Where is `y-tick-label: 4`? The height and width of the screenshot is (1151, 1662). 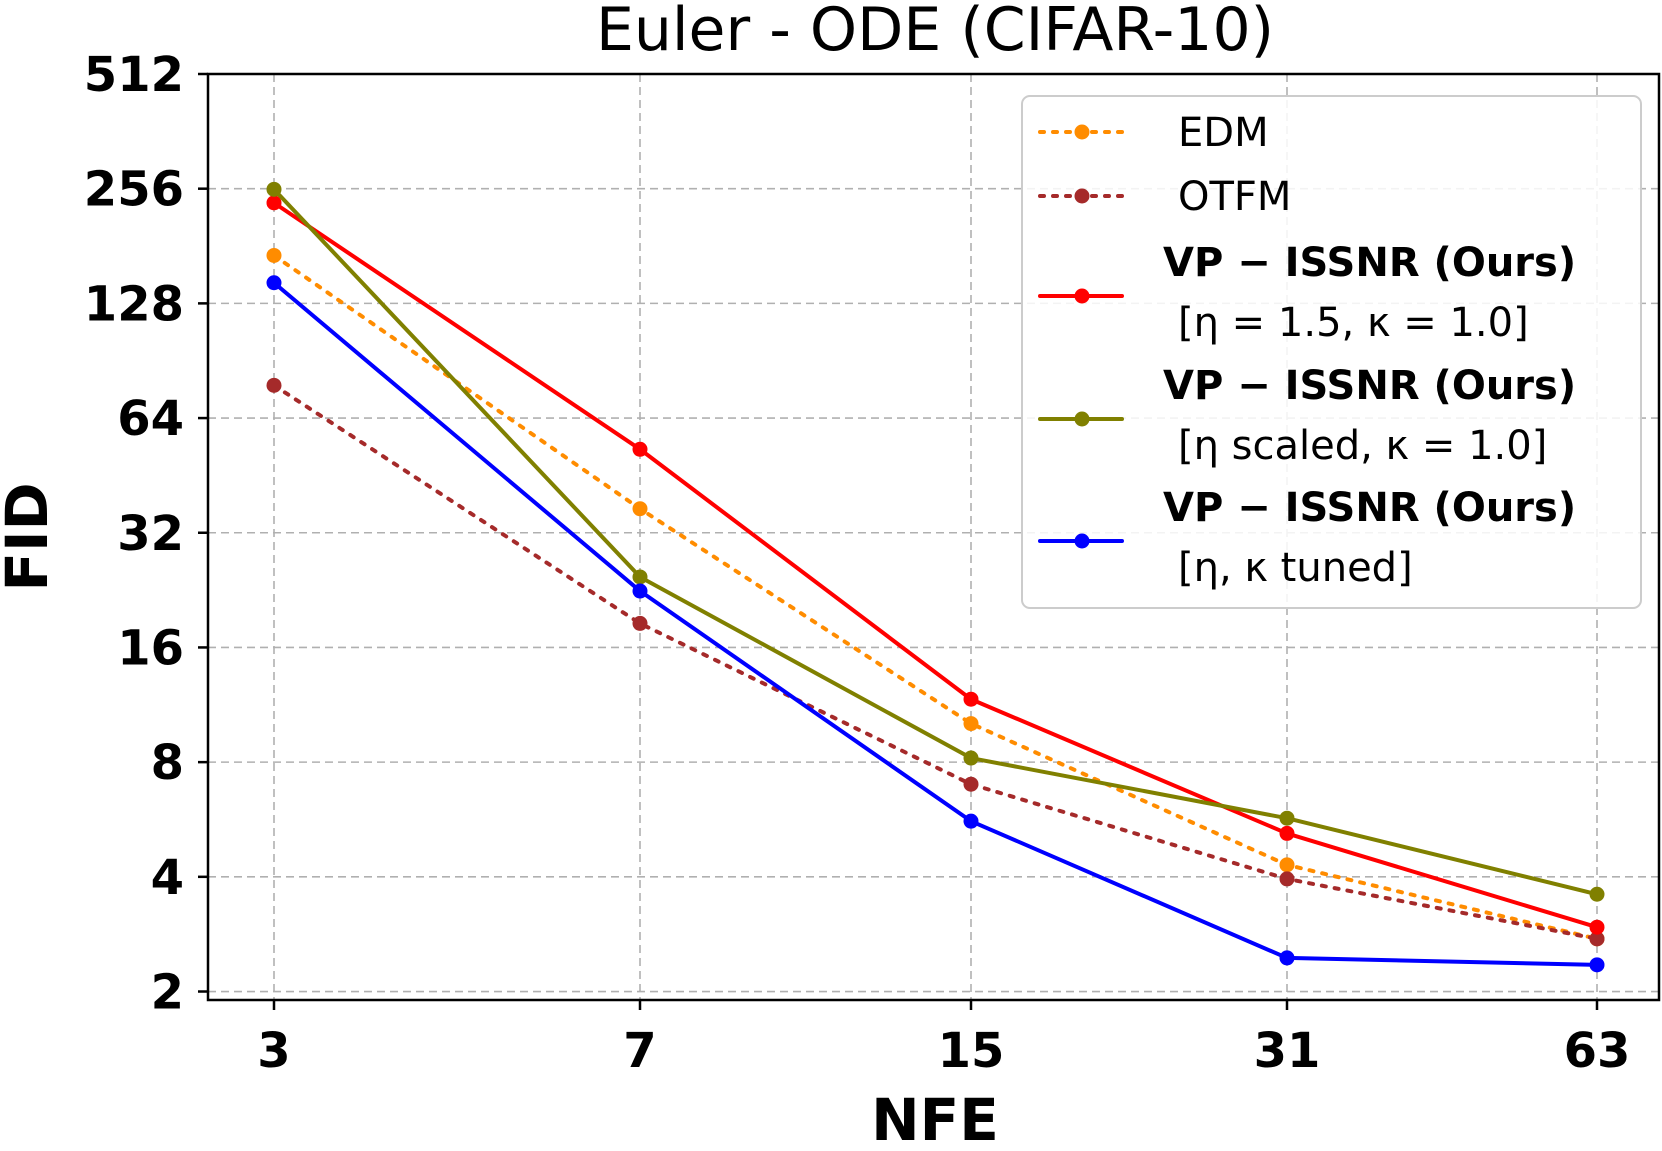
y-tick-label: 4 is located at coordinates (167, 878).